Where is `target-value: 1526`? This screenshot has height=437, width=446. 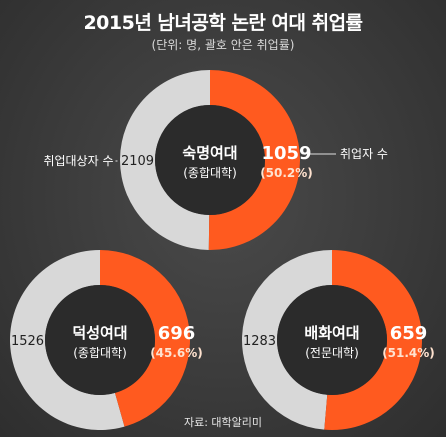 target-value: 1526 is located at coordinates (27, 341).